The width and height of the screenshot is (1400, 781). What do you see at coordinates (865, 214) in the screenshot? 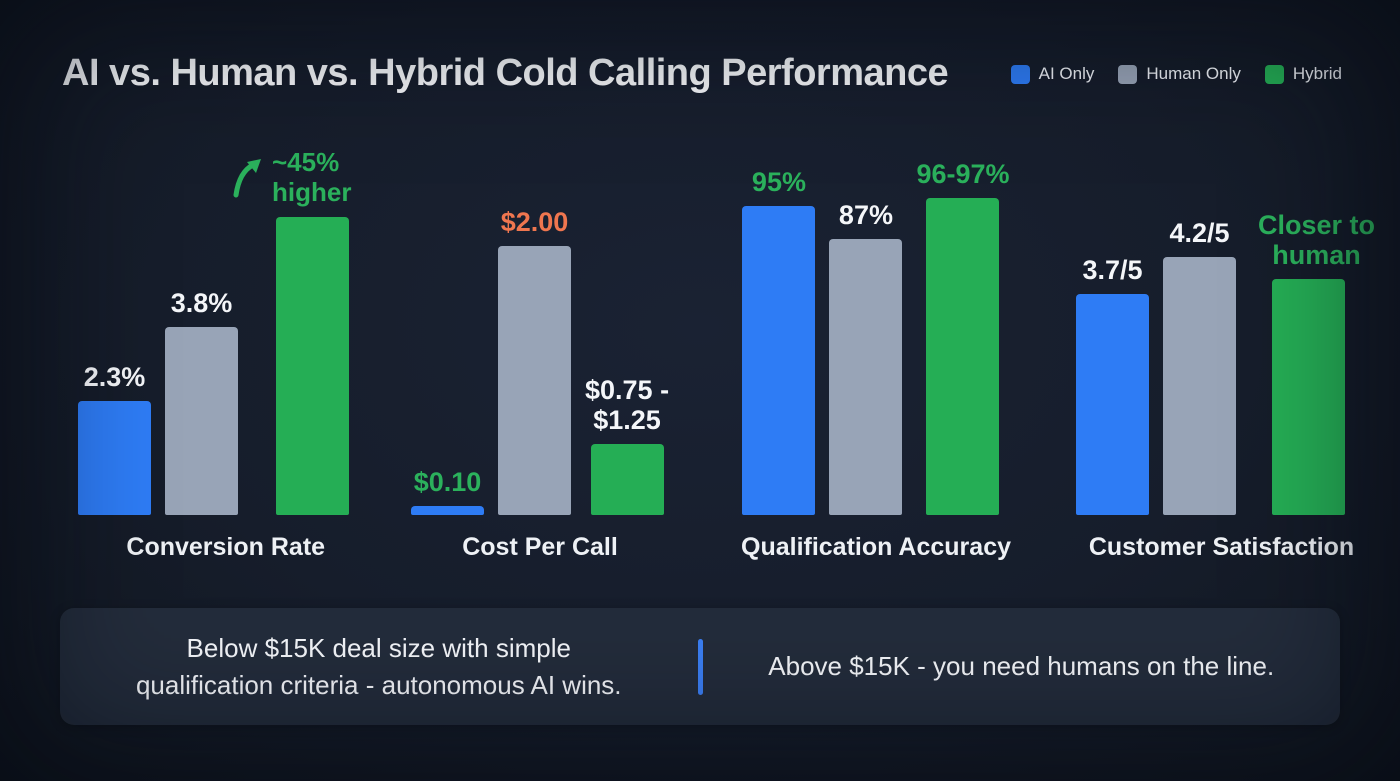
I see `value-label-qualification-human: 87%` at bounding box center [865, 214].